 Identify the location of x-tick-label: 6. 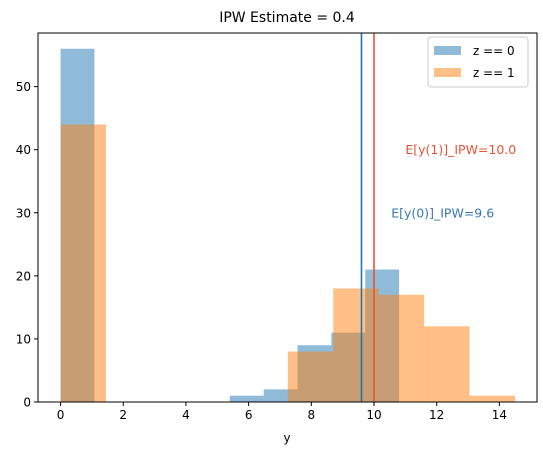
(249, 415).